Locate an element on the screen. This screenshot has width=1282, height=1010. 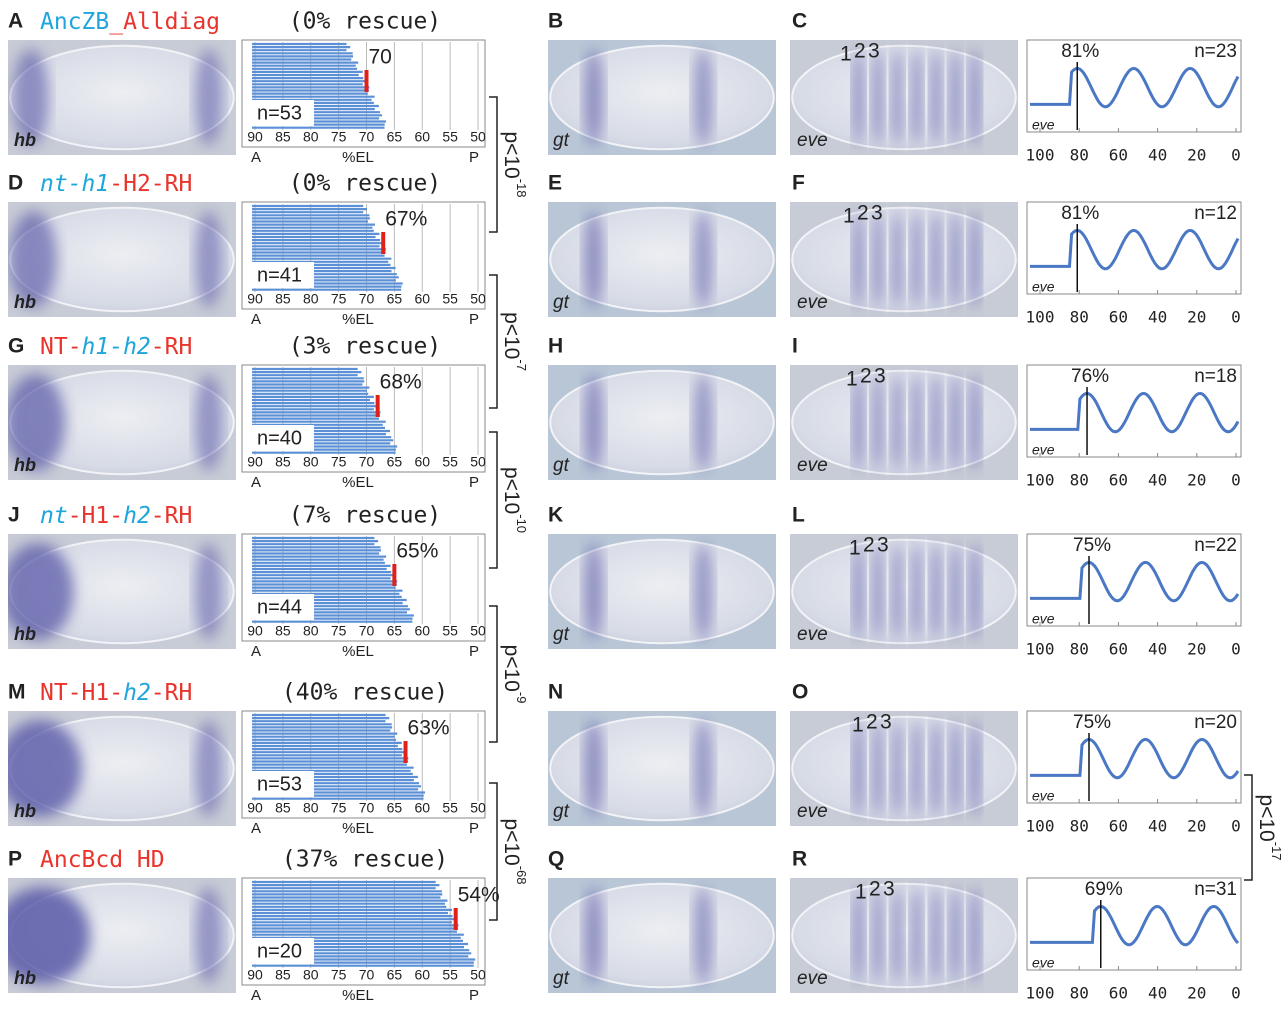
construct-name: NT-h1-h2-RH is located at coordinates (116, 347).